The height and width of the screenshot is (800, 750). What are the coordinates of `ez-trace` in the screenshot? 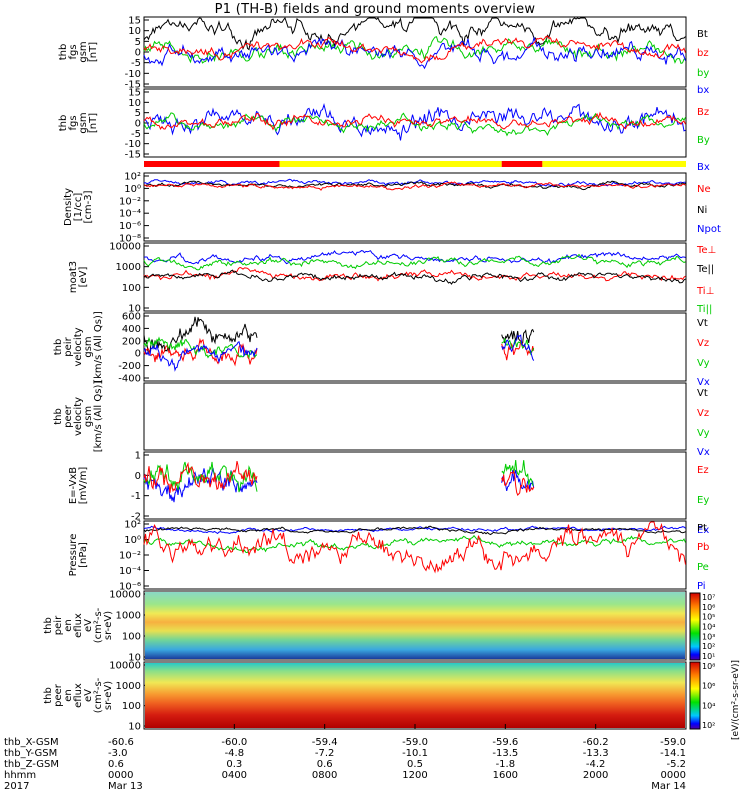 It's located at (200, 476).